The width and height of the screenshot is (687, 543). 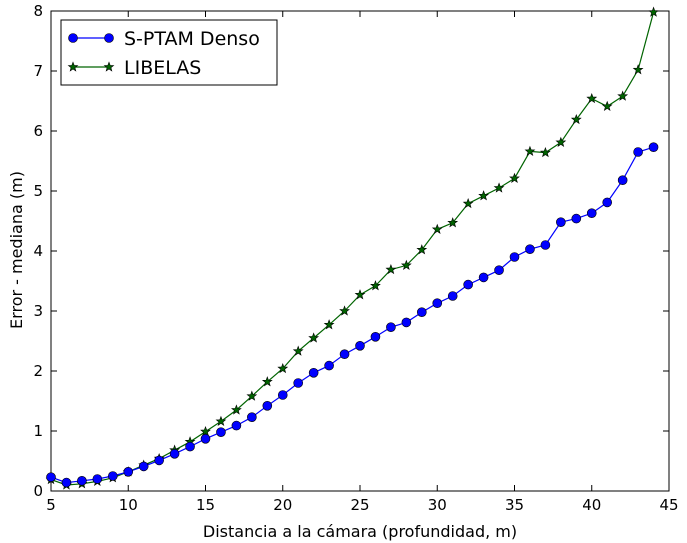 What do you see at coordinates (591, 505) in the screenshot?
I see `x-tick-label: 40` at bounding box center [591, 505].